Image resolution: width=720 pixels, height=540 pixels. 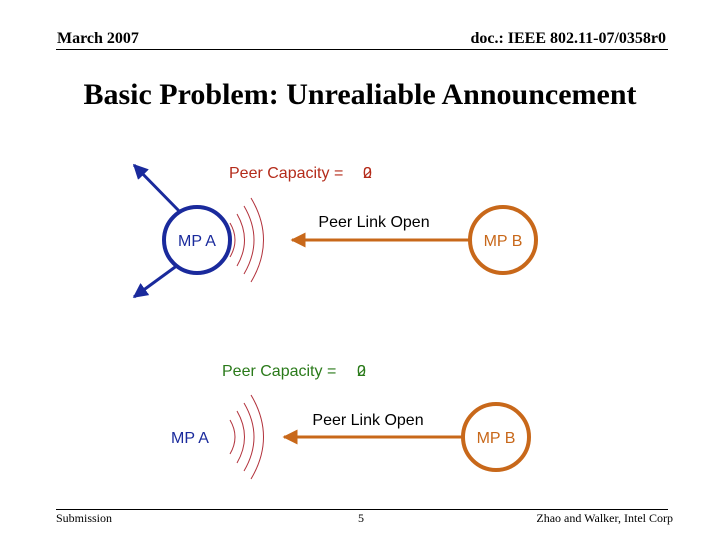 What do you see at coordinates (98, 38) in the screenshot?
I see `header-date: March 2007` at bounding box center [98, 38].